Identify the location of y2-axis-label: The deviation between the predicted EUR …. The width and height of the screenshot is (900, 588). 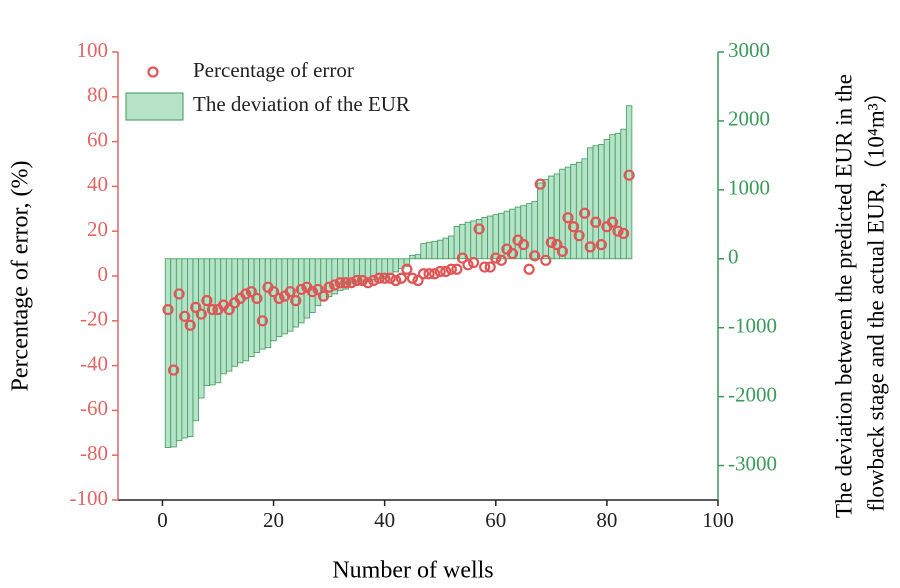
(843, 296).